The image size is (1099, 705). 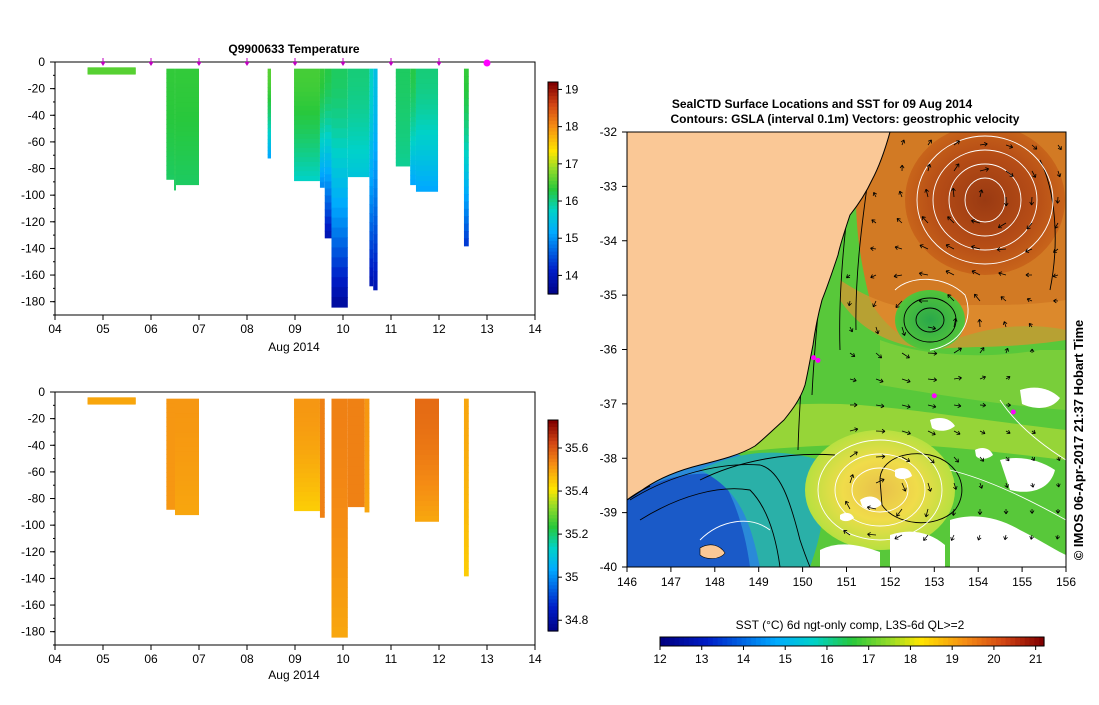 I want to click on temperature-casts, so click(x=278, y=187).